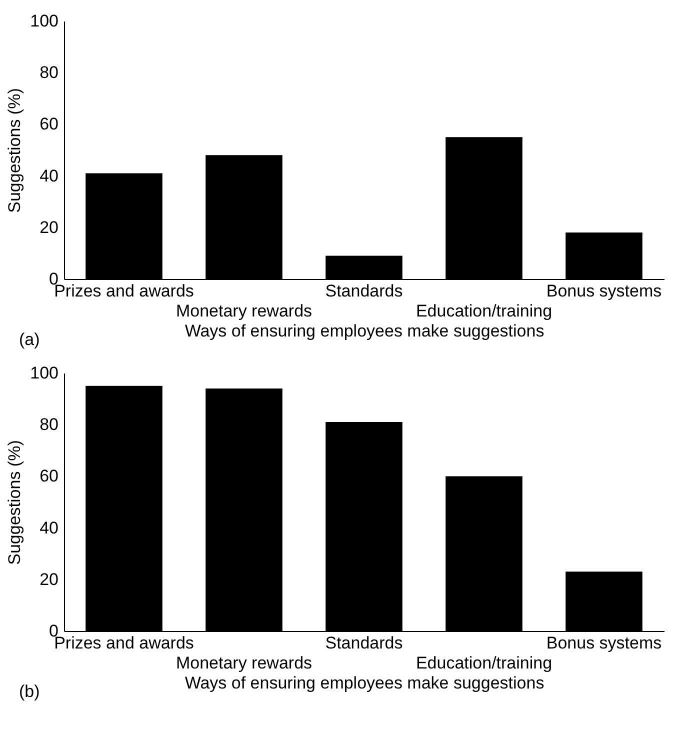 The width and height of the screenshot is (677, 747). Describe the element at coordinates (29, 691) in the screenshot. I see `text: (b)` at that location.